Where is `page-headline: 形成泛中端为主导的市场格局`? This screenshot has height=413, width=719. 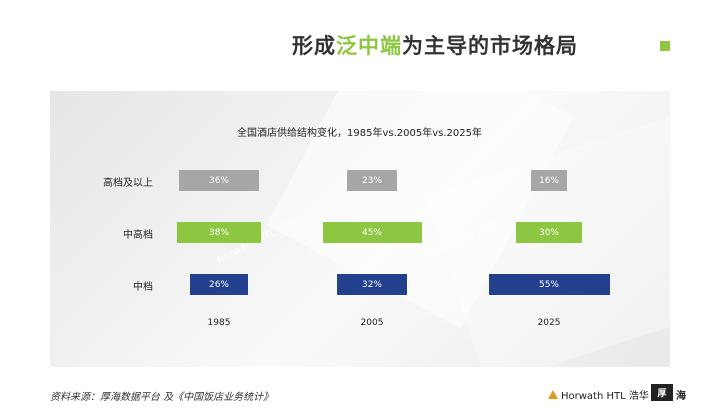
page-headline: 形成泛中端为主导的市场格局 is located at coordinates (435, 45).